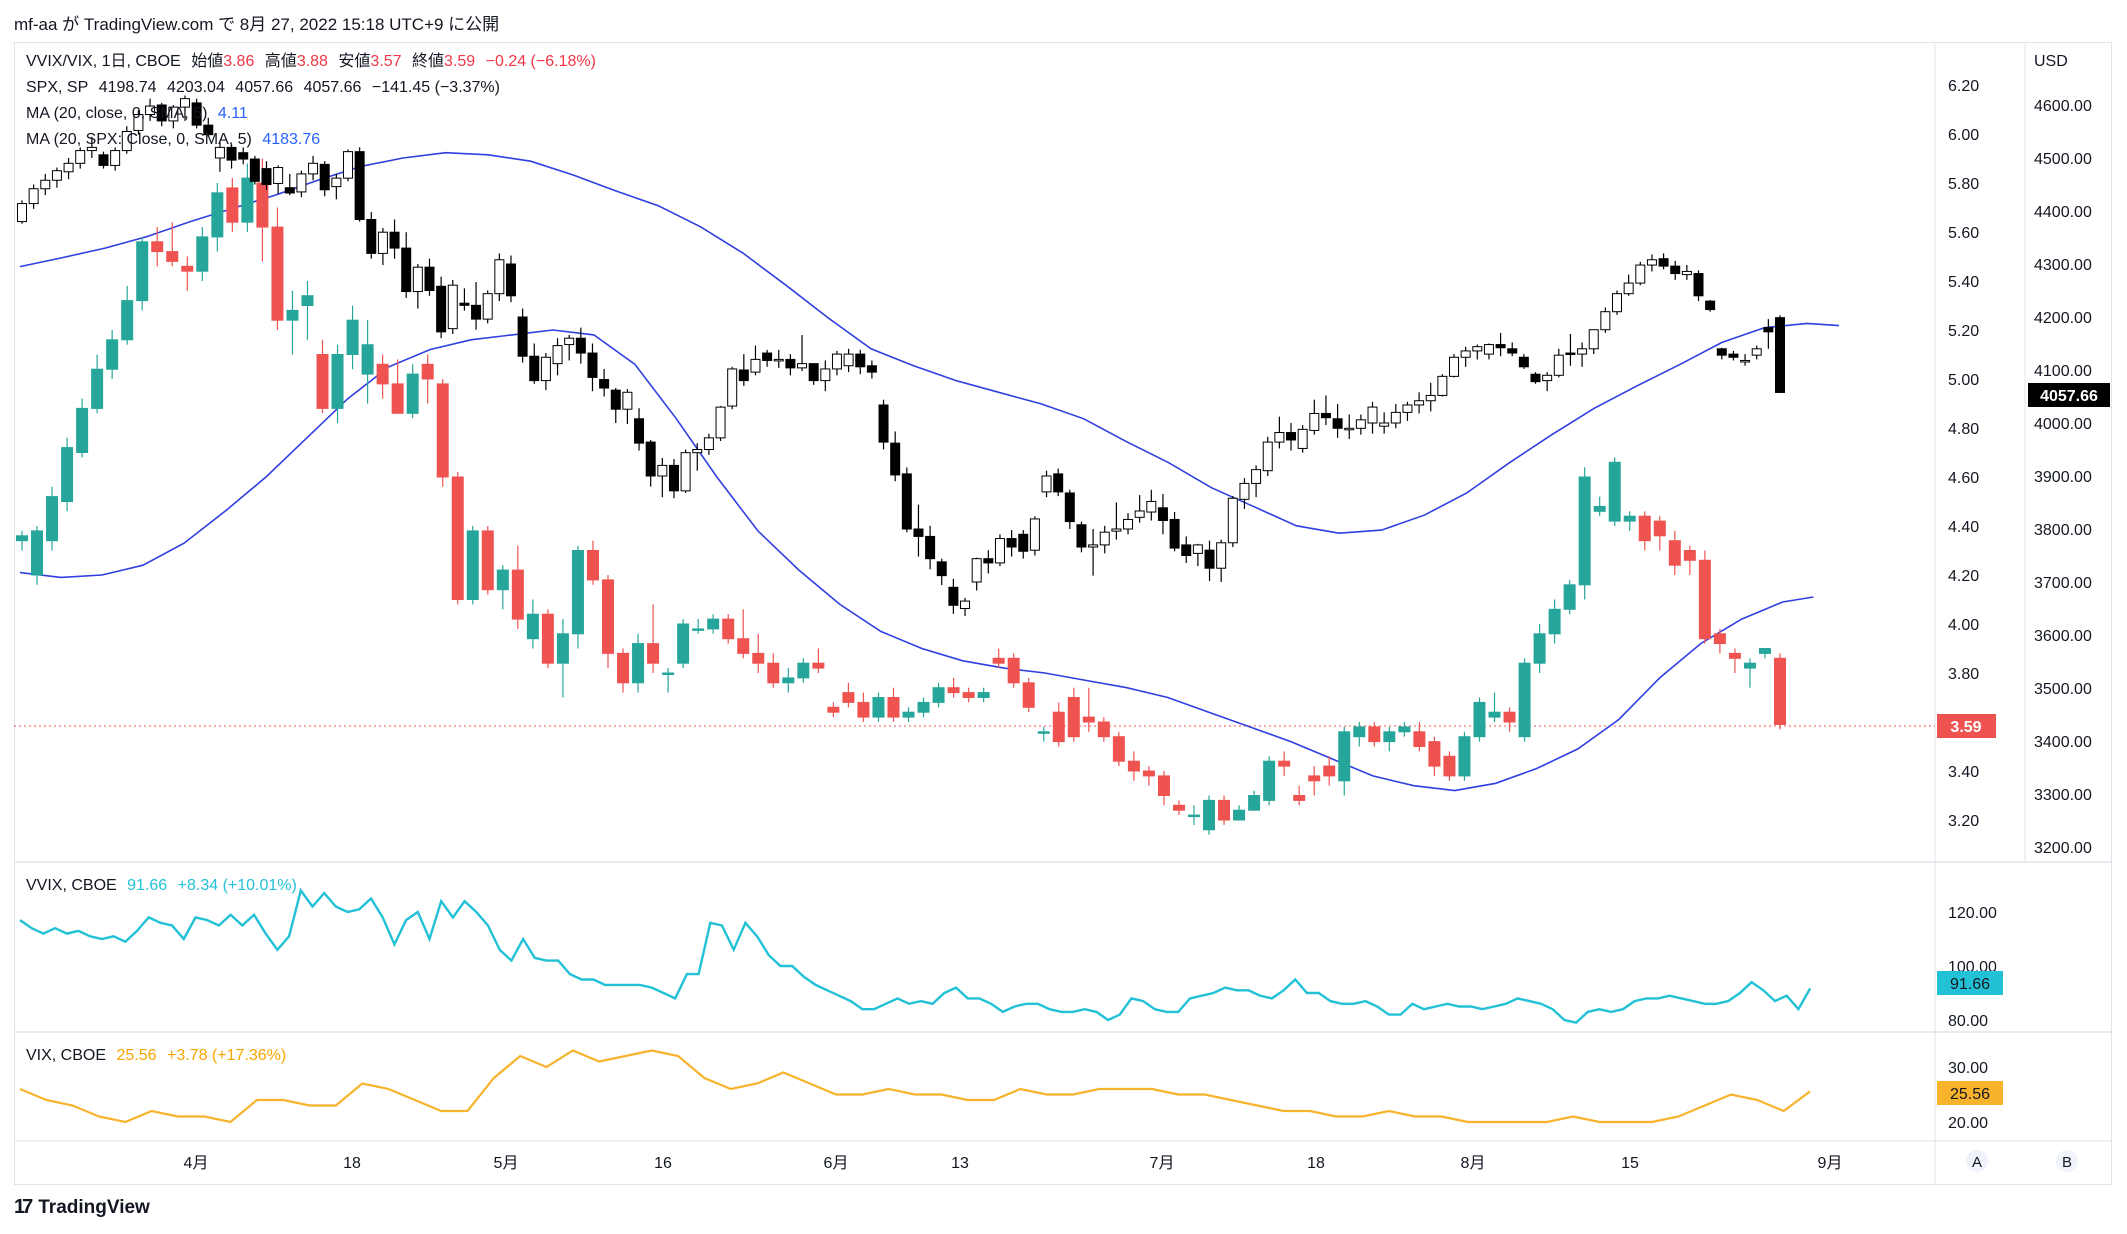 This screenshot has height=1234, width=2127. What do you see at coordinates (2063, 424) in the screenshot?
I see `spx-tick-label: 4000.00` at bounding box center [2063, 424].